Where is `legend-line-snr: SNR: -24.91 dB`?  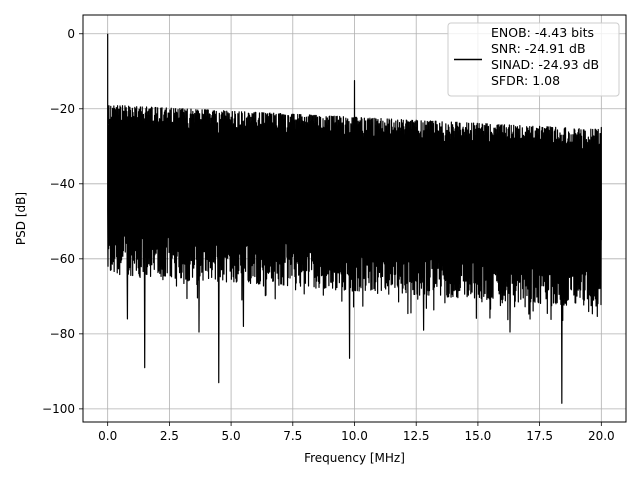
legend-line-snr: SNR: -24.91 dB is located at coordinates (538, 48).